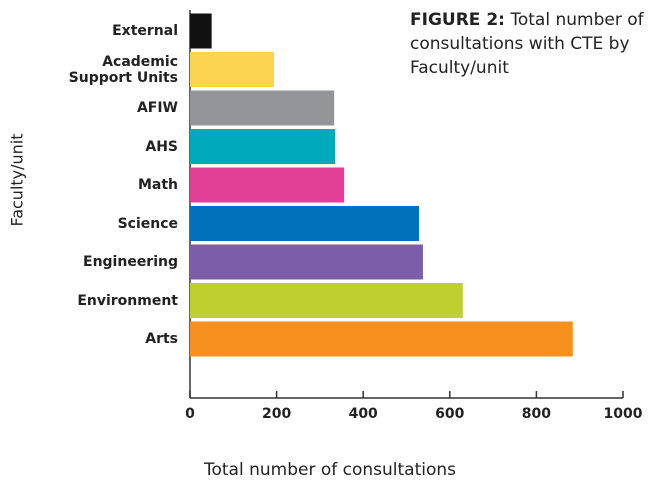  What do you see at coordinates (157, 185) in the screenshot?
I see `y-tick-label: Math` at bounding box center [157, 185].